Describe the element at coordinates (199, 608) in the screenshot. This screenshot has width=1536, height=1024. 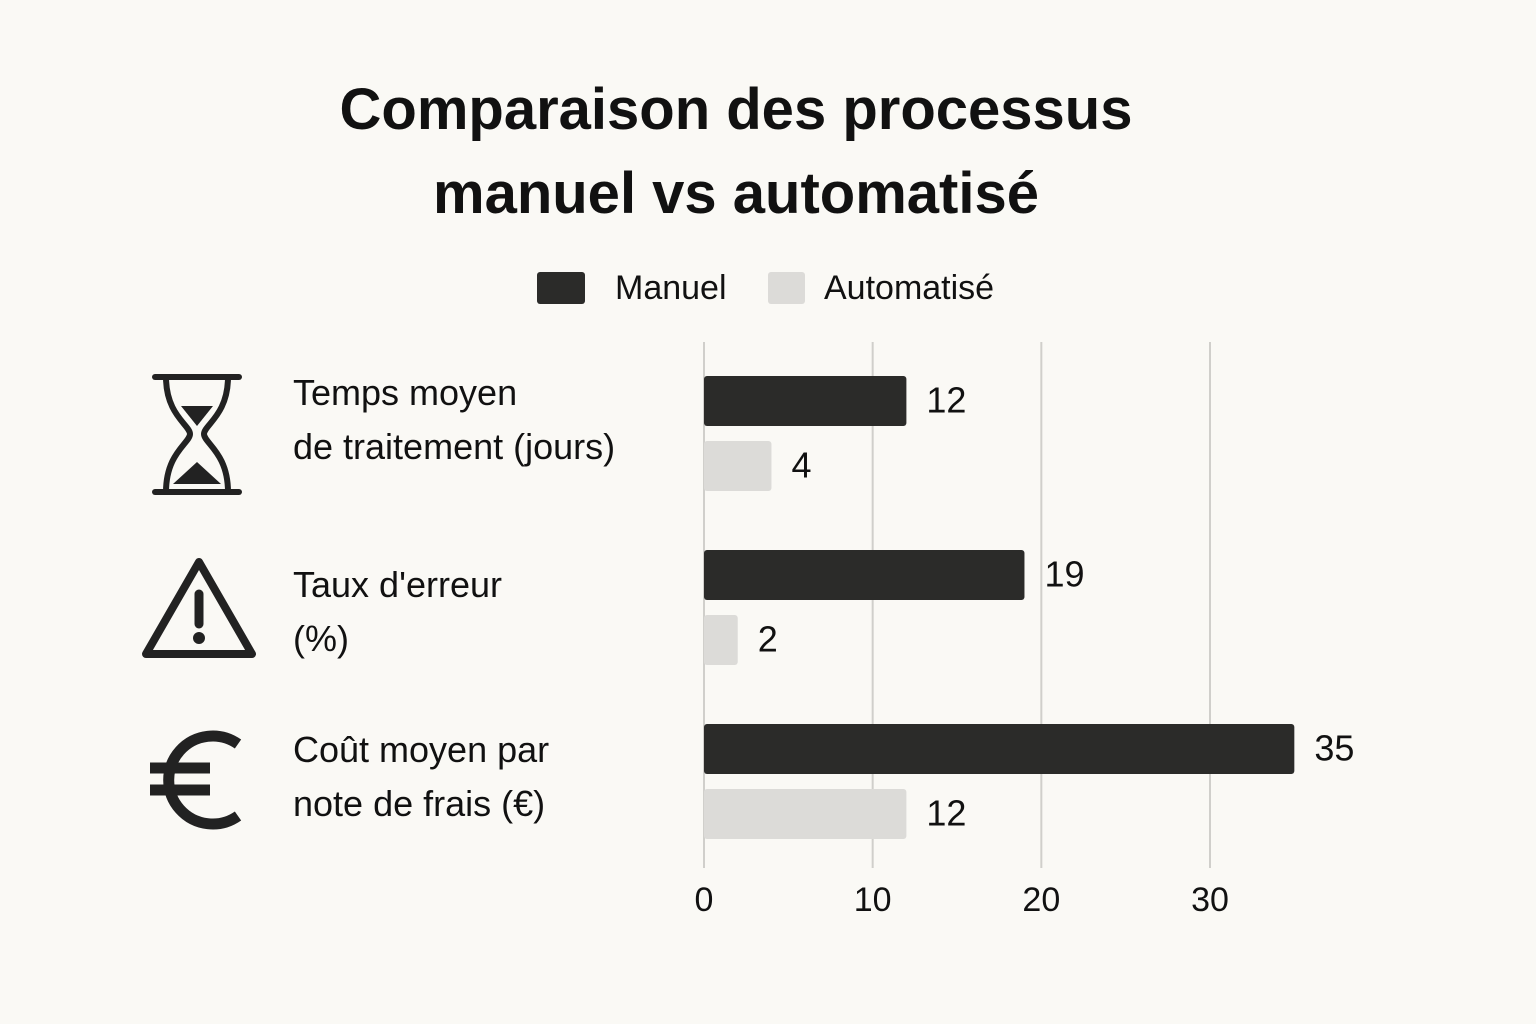
I see `warning-icon` at that location.